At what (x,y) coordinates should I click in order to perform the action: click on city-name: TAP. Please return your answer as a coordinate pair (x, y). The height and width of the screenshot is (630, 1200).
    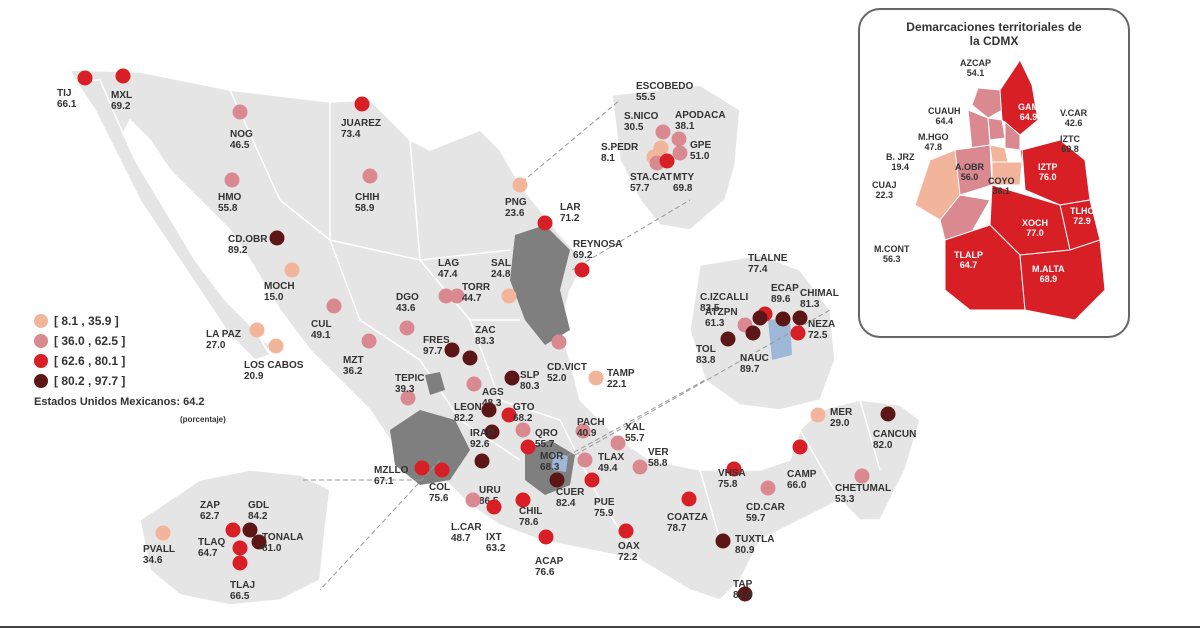
    Looking at the image, I should click on (743, 584).